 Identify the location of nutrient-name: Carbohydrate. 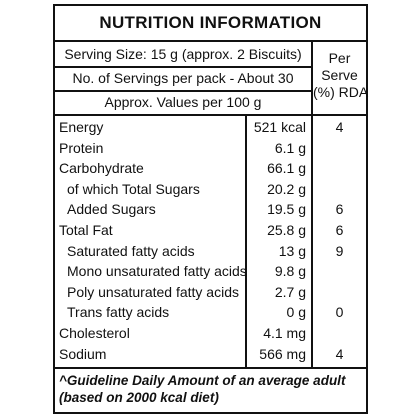
(101, 168).